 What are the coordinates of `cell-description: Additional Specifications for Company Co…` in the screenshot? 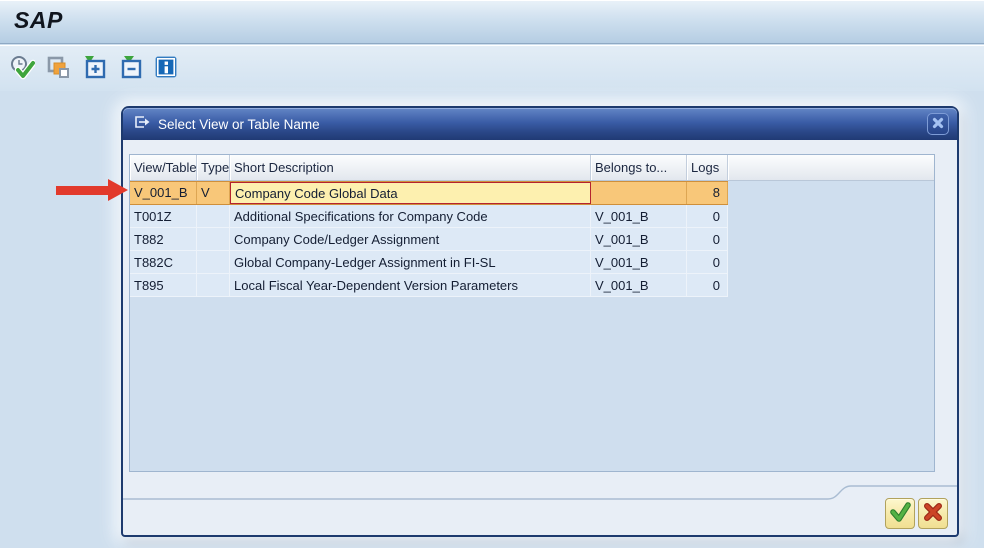 It's located at (410, 216).